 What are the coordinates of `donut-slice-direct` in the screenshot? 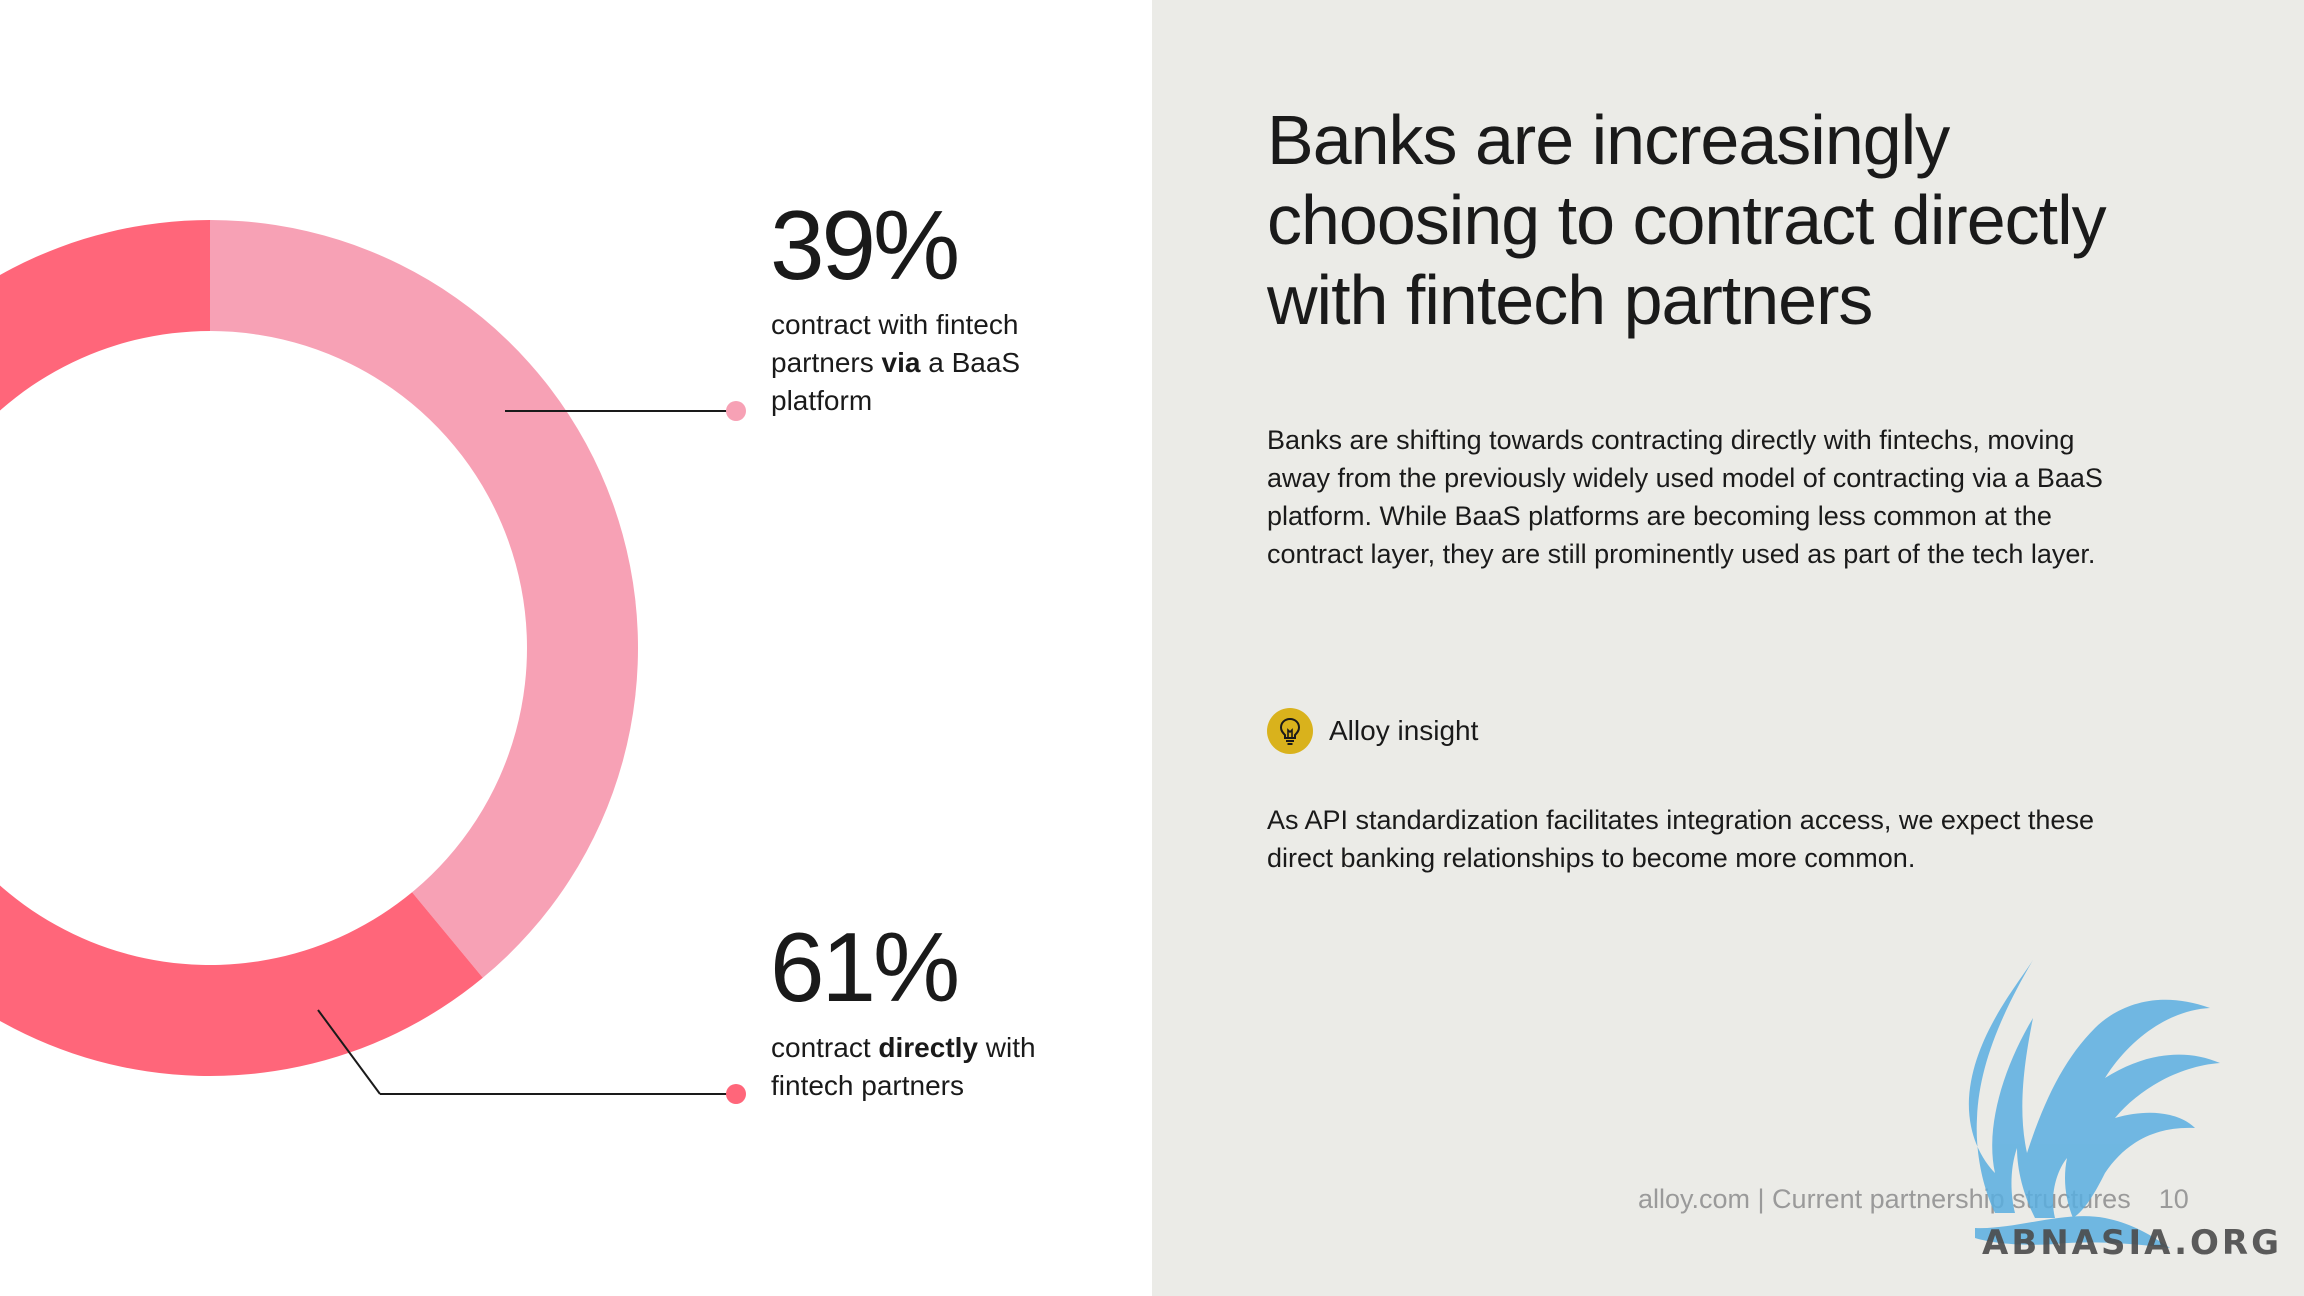 It's located at (241, 648).